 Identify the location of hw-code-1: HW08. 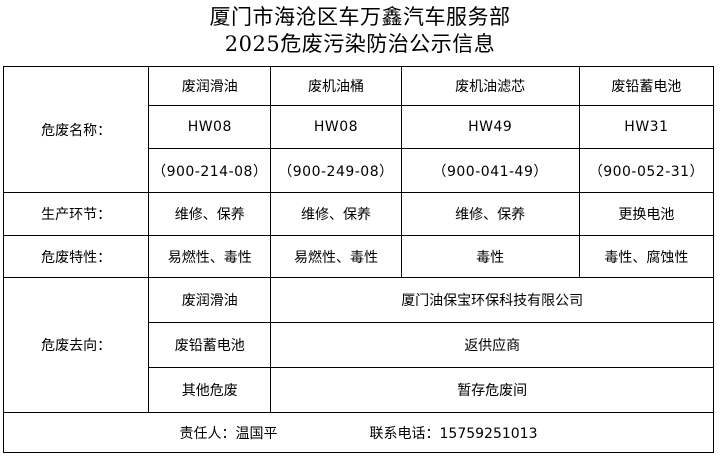
(336, 127).